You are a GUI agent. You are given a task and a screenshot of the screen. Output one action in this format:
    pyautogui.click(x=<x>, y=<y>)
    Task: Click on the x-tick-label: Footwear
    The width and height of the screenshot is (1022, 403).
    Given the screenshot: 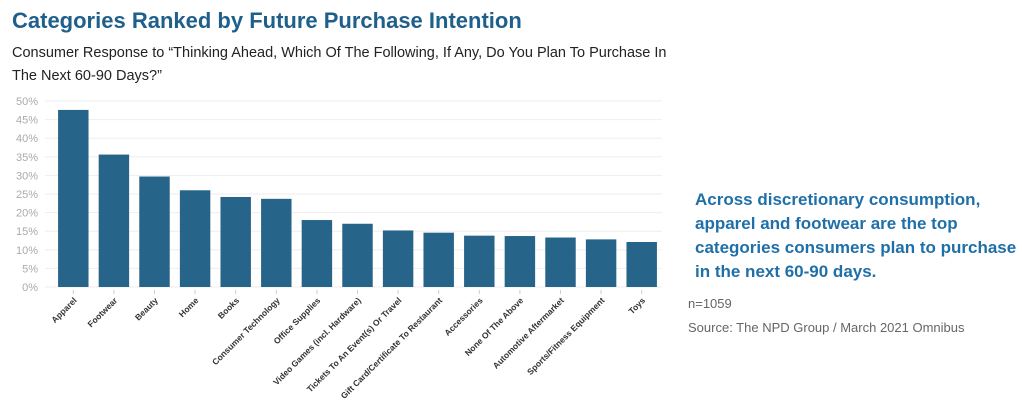 What is the action you would take?
    pyautogui.click(x=103, y=312)
    